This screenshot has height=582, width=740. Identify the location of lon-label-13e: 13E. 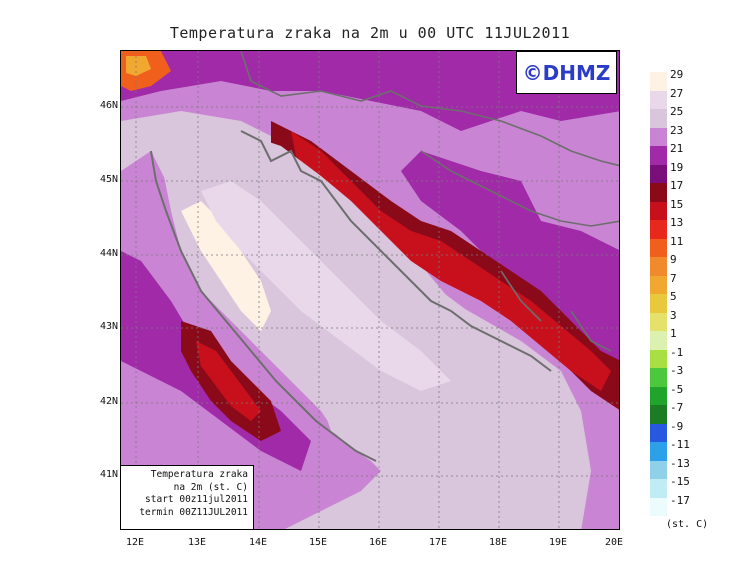
(197, 542).